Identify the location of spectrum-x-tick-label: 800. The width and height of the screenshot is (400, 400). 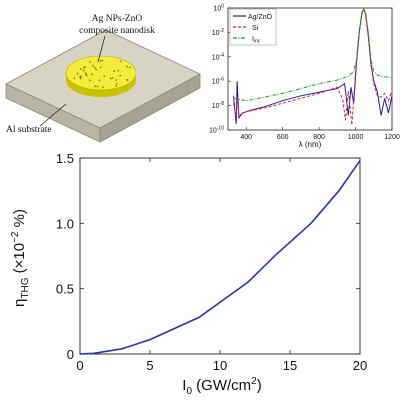
(319, 137).